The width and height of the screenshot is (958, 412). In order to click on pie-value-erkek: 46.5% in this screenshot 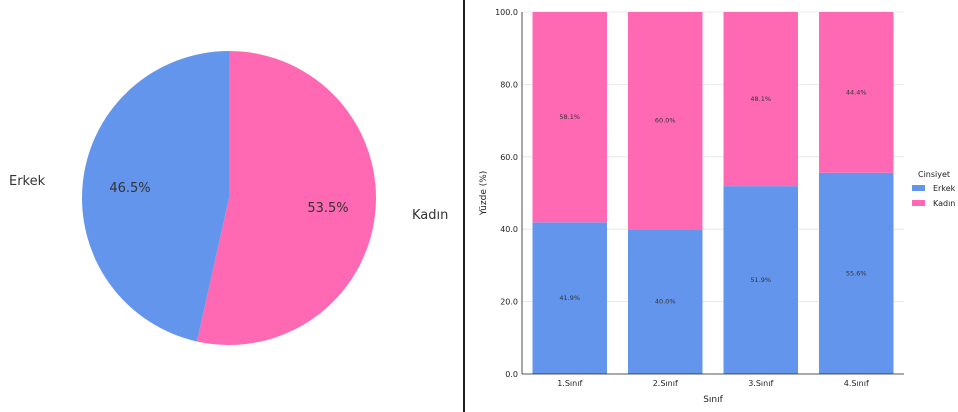, I will do `click(129, 188)`.